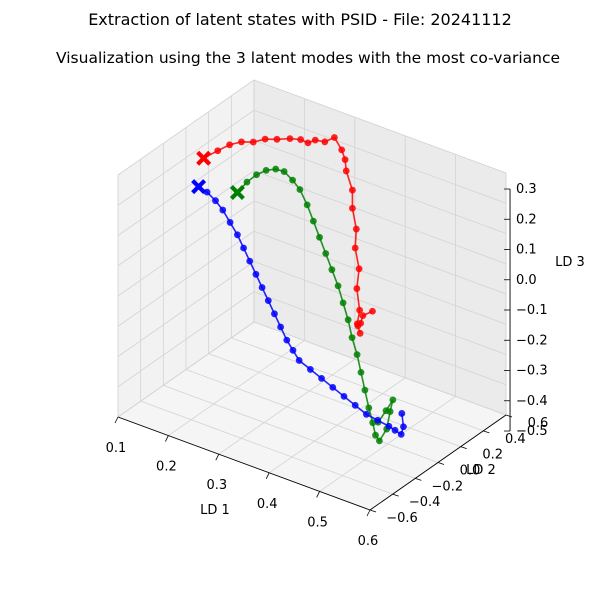 This screenshot has height=600, width=600. Describe the element at coordinates (166, 467) in the screenshot. I see `x-tick-label: 0.2` at that location.